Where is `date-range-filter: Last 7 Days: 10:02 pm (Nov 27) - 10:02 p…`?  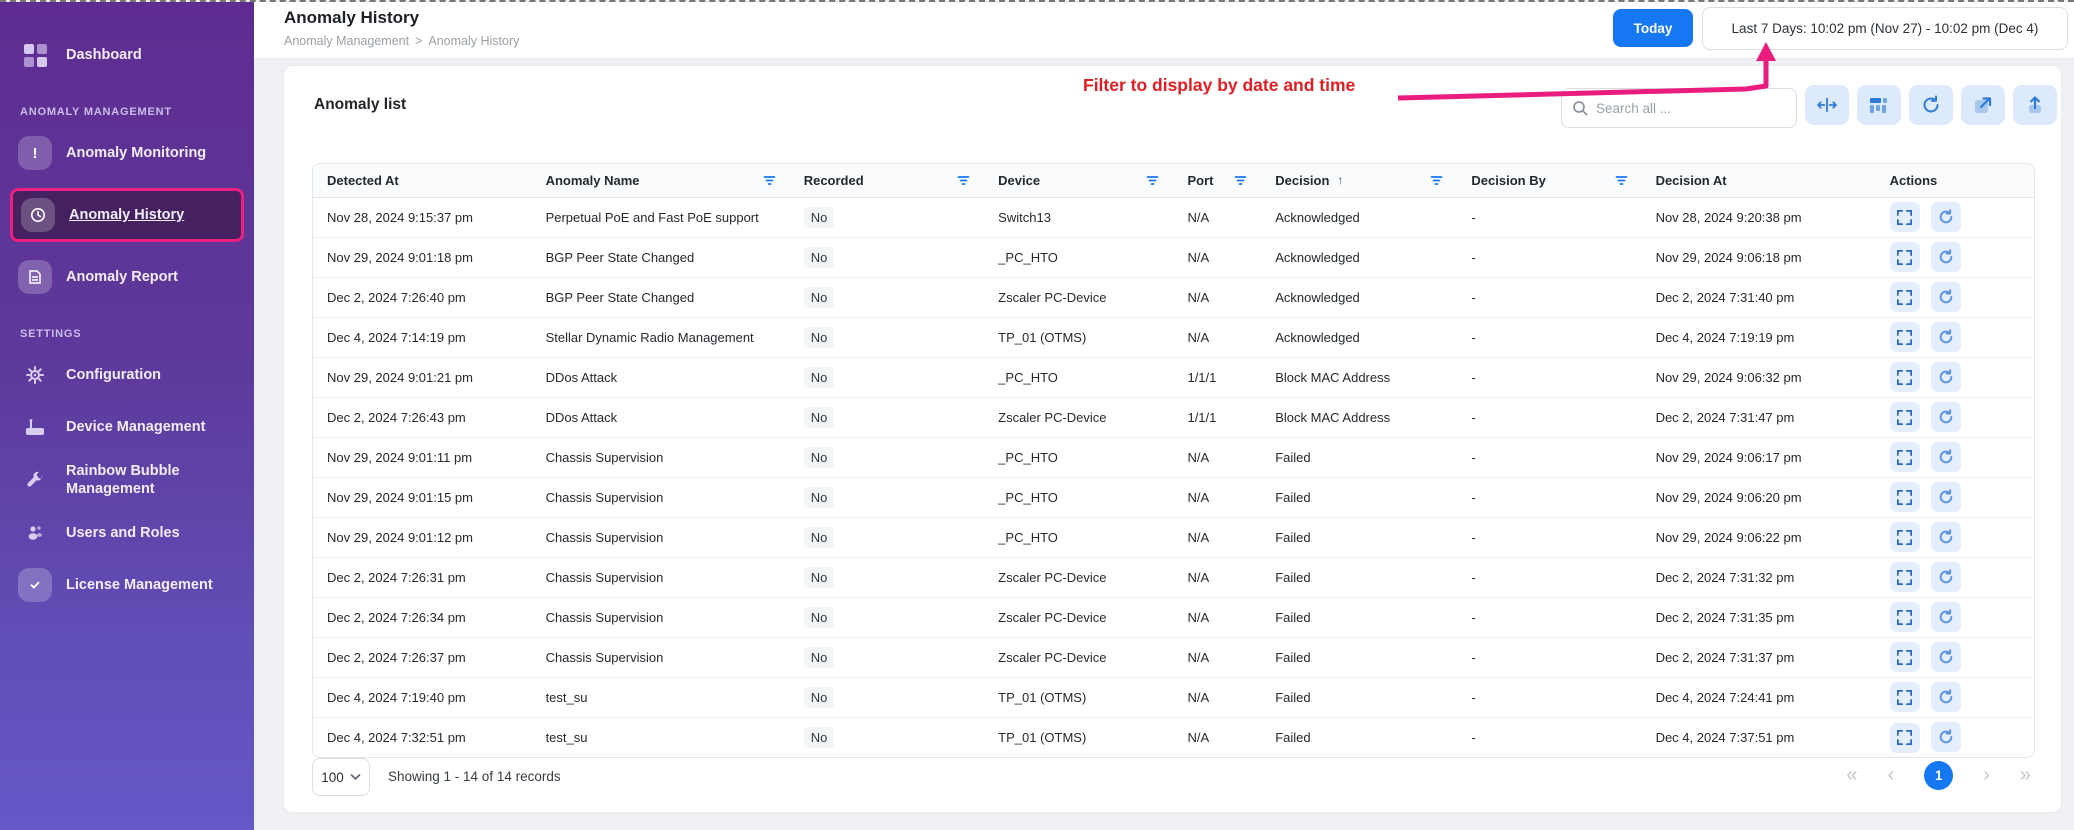
date-range-filter: Last 7 Days: 10:02 pm (Nov 27) - 10:02 p… is located at coordinates (1885, 28).